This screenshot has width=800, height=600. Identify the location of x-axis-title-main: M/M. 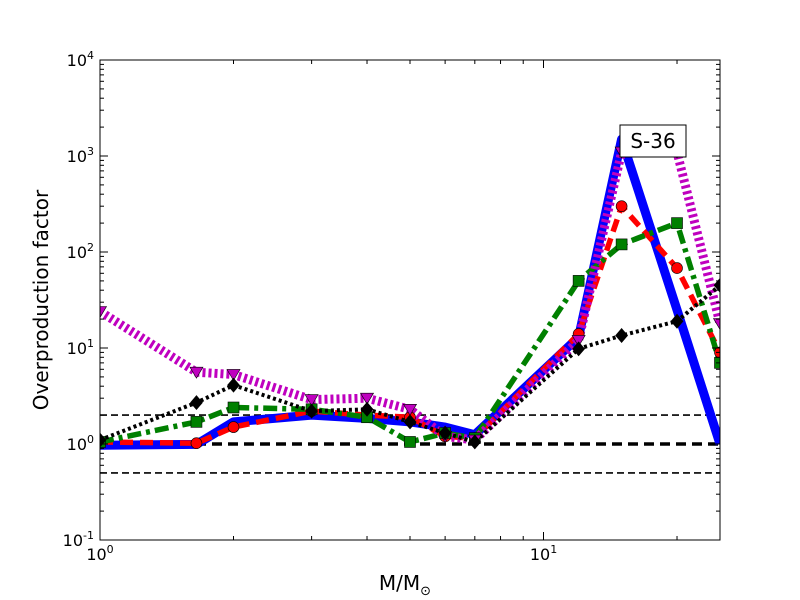
(399, 583).